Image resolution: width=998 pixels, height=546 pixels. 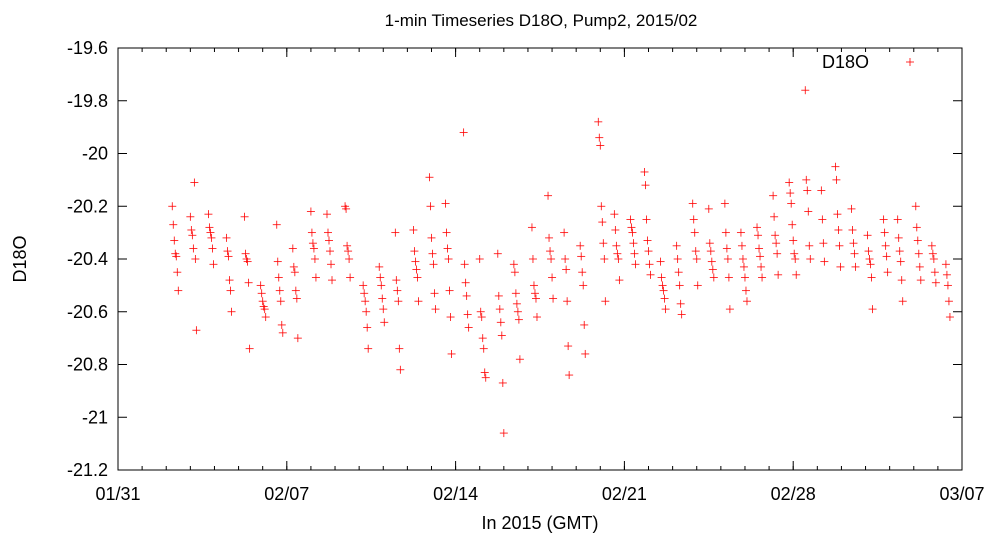 I want to click on chart-title: 1-min Timeseries D18O, Pump2, 2015/02, so click(x=541, y=20).